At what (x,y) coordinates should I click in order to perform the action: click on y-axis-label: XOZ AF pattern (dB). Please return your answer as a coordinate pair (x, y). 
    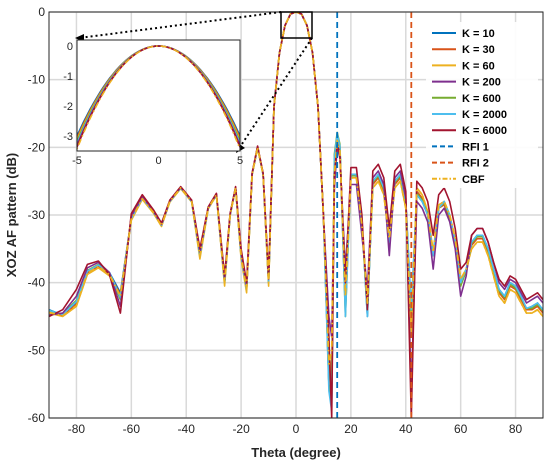
    Looking at the image, I should click on (11, 215).